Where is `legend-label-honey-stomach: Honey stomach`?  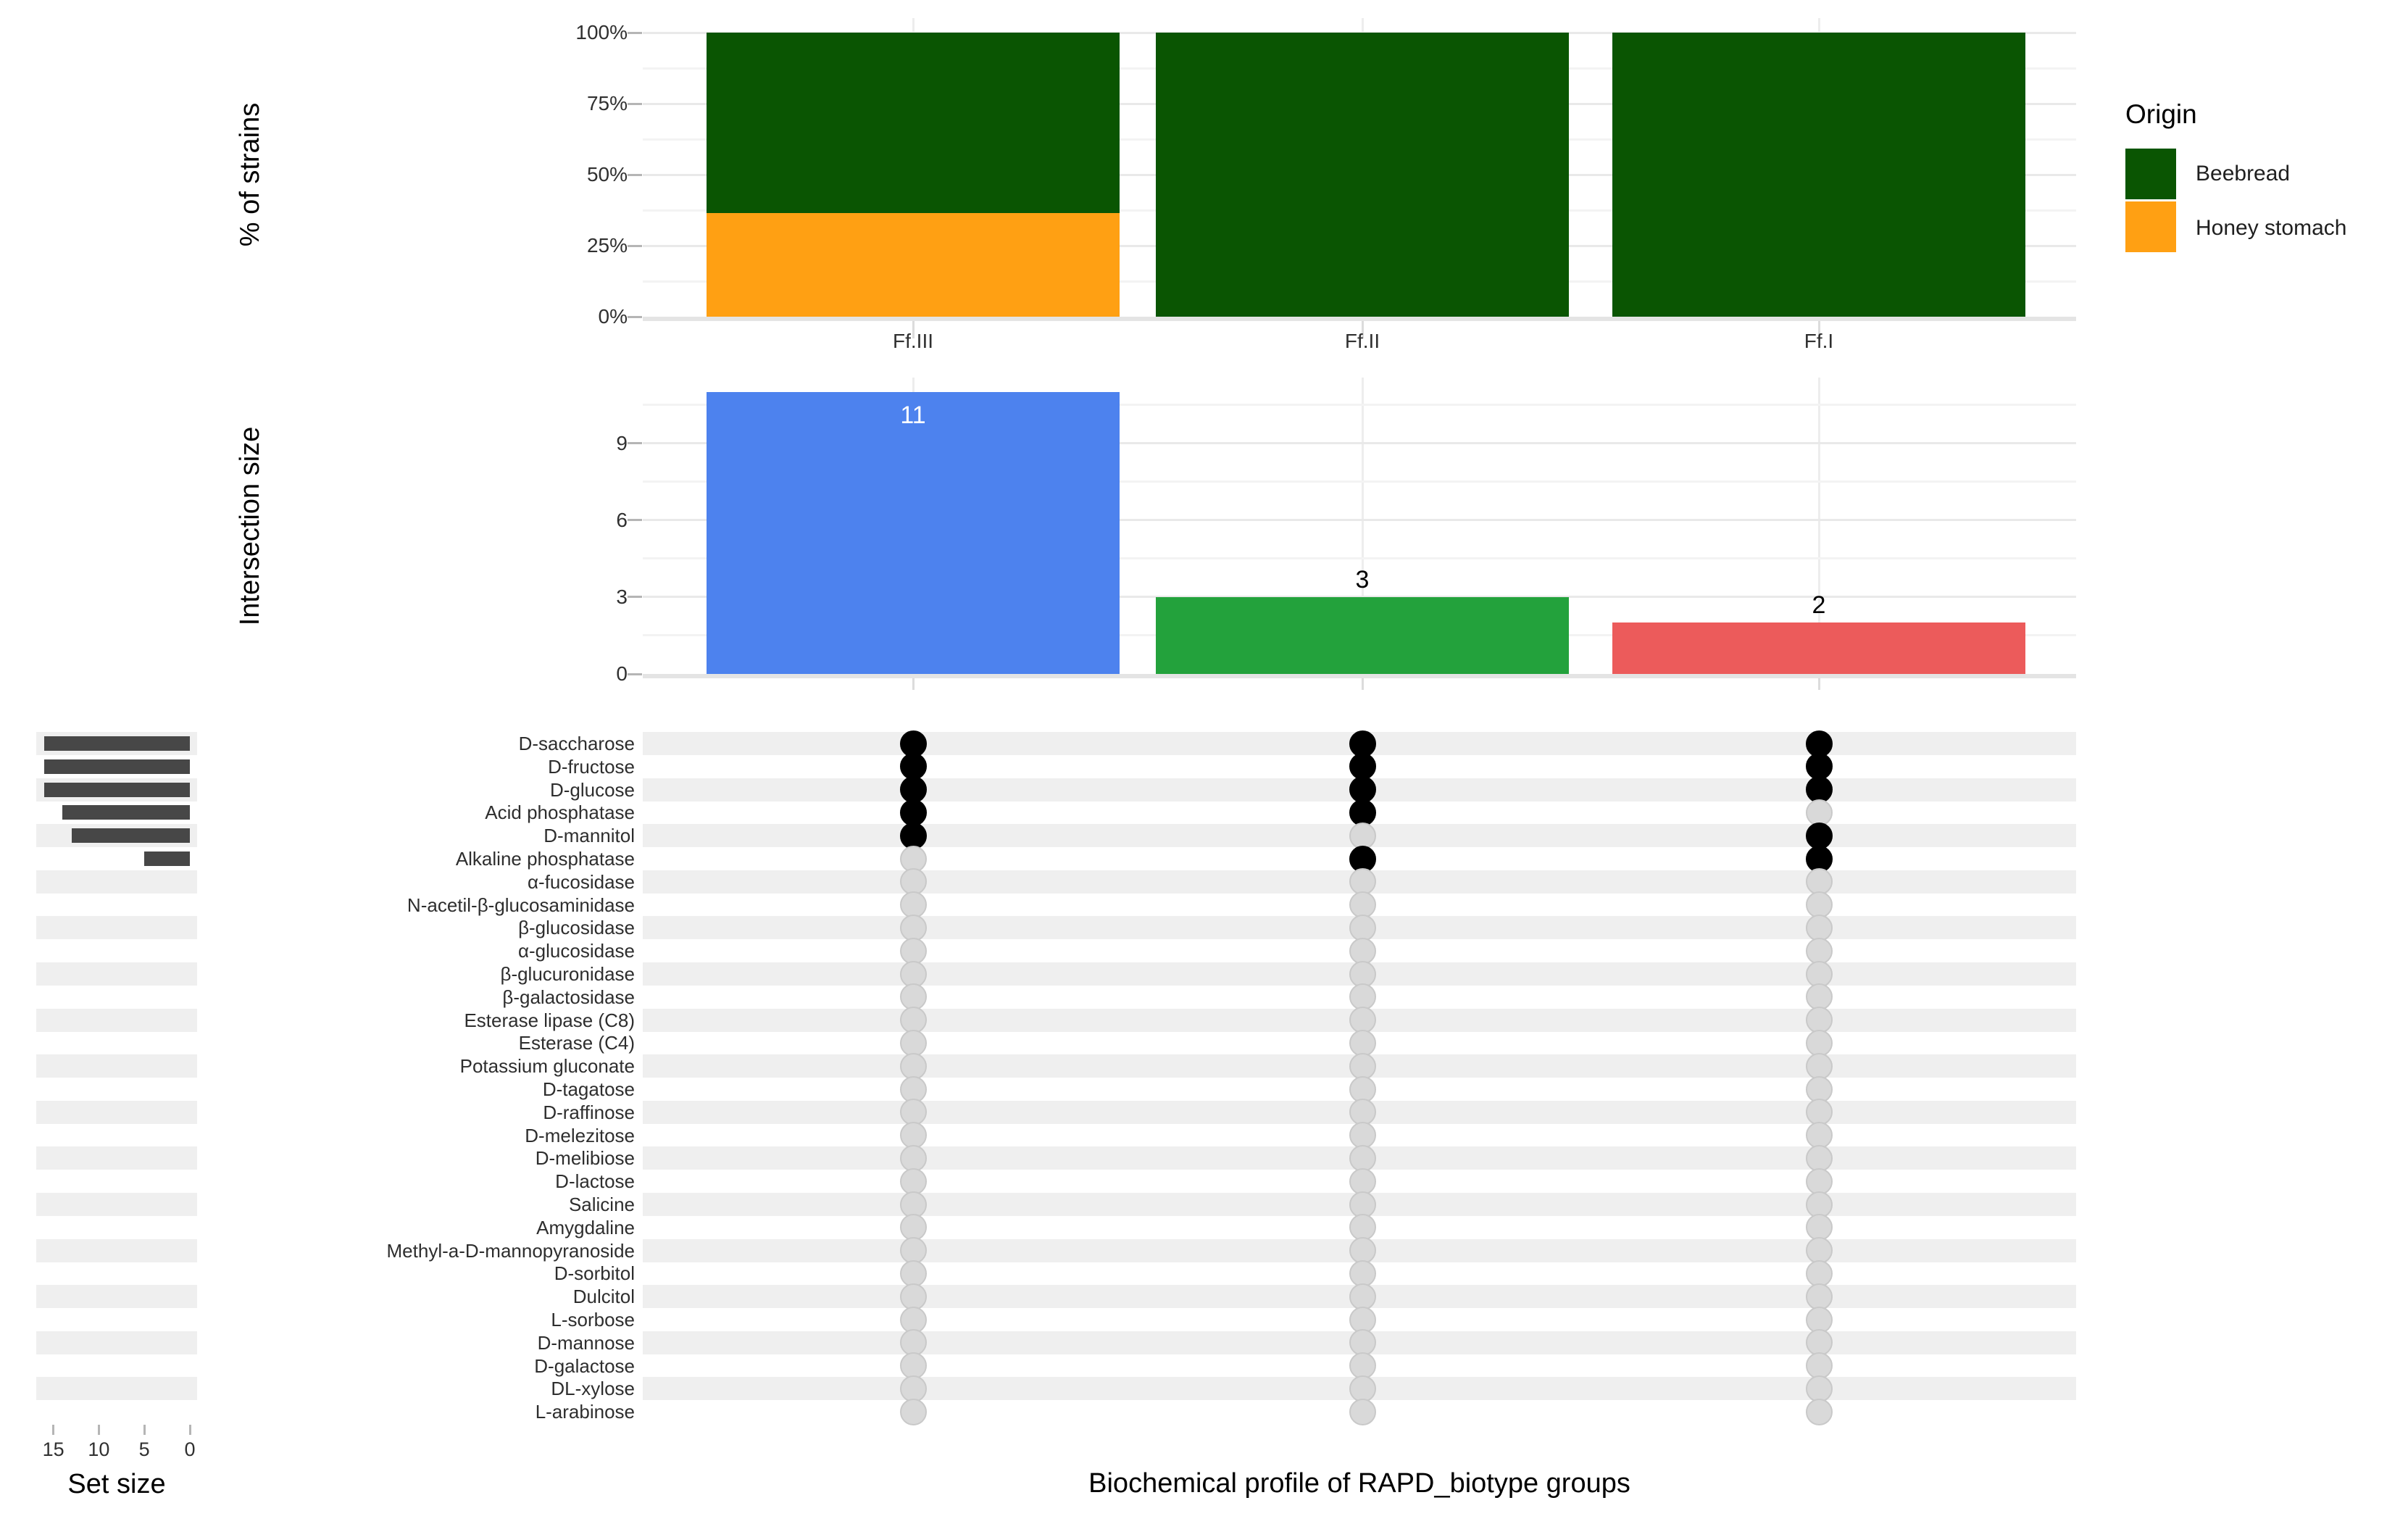
legend-label-honey-stomach: Honey stomach is located at coordinates (2271, 228).